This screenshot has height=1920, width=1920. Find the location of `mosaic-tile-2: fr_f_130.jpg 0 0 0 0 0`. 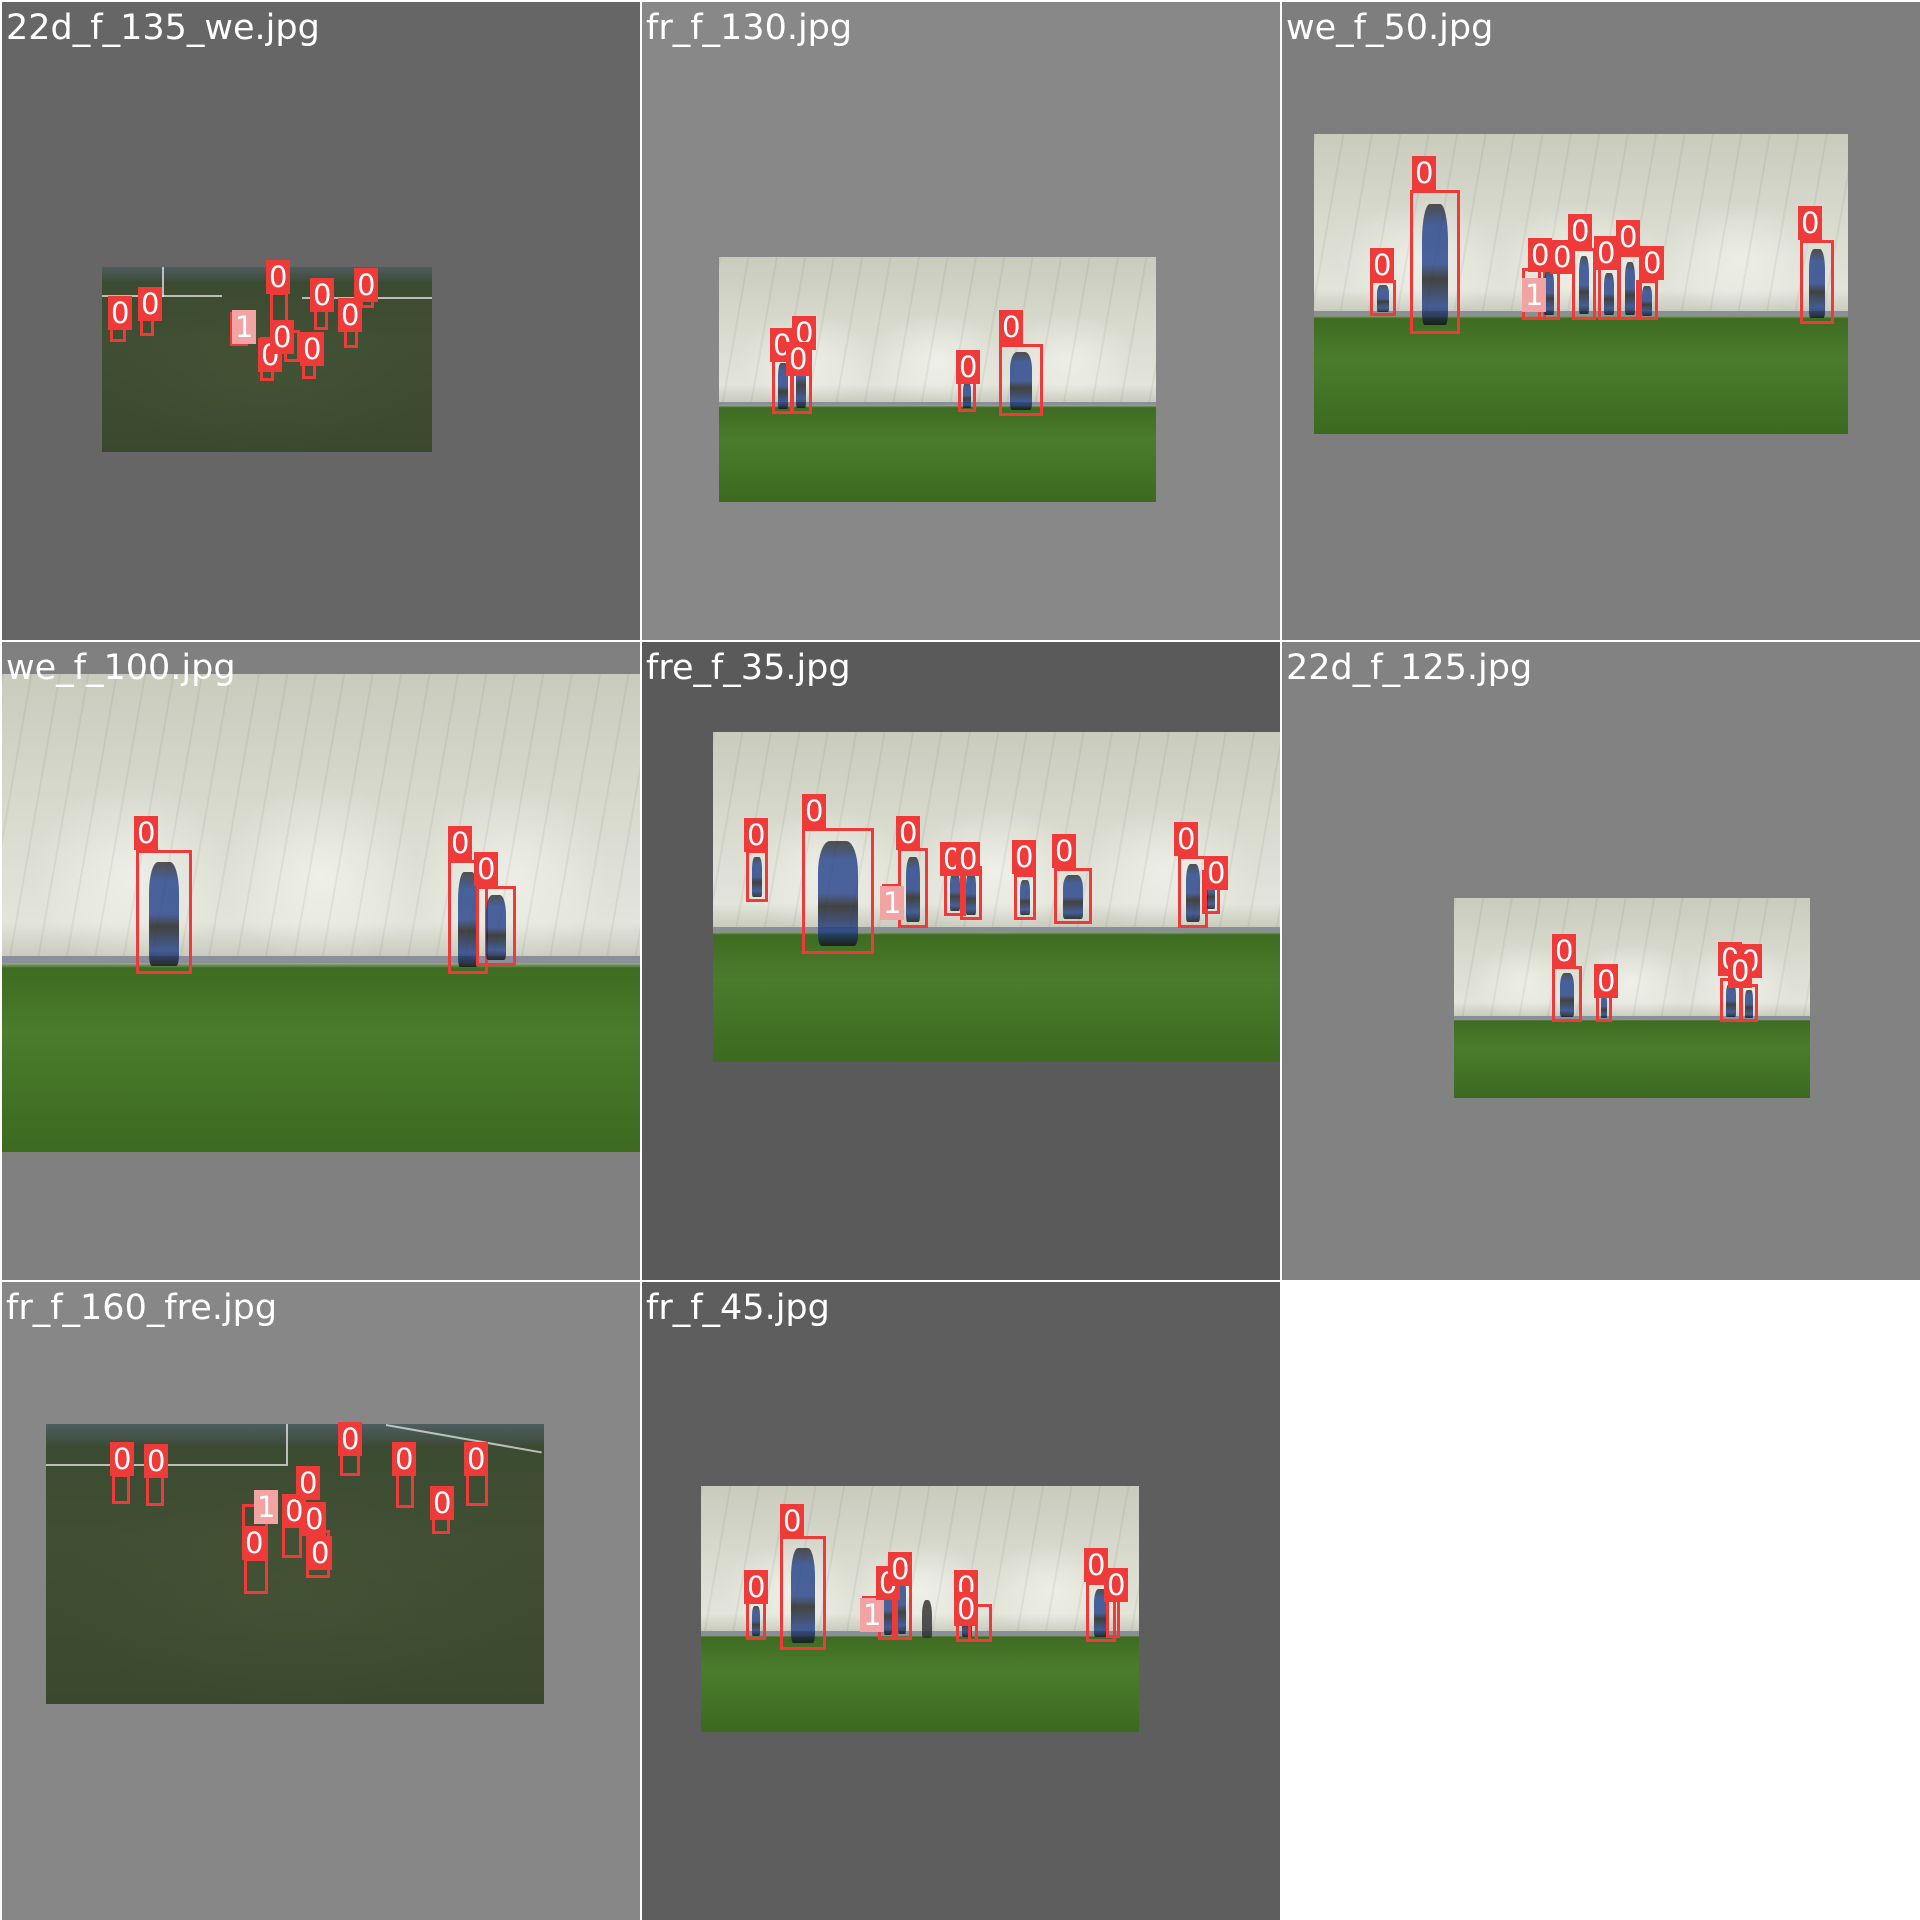

mosaic-tile-2: fr_f_130.jpg 0 0 0 0 0 is located at coordinates (961, 321).